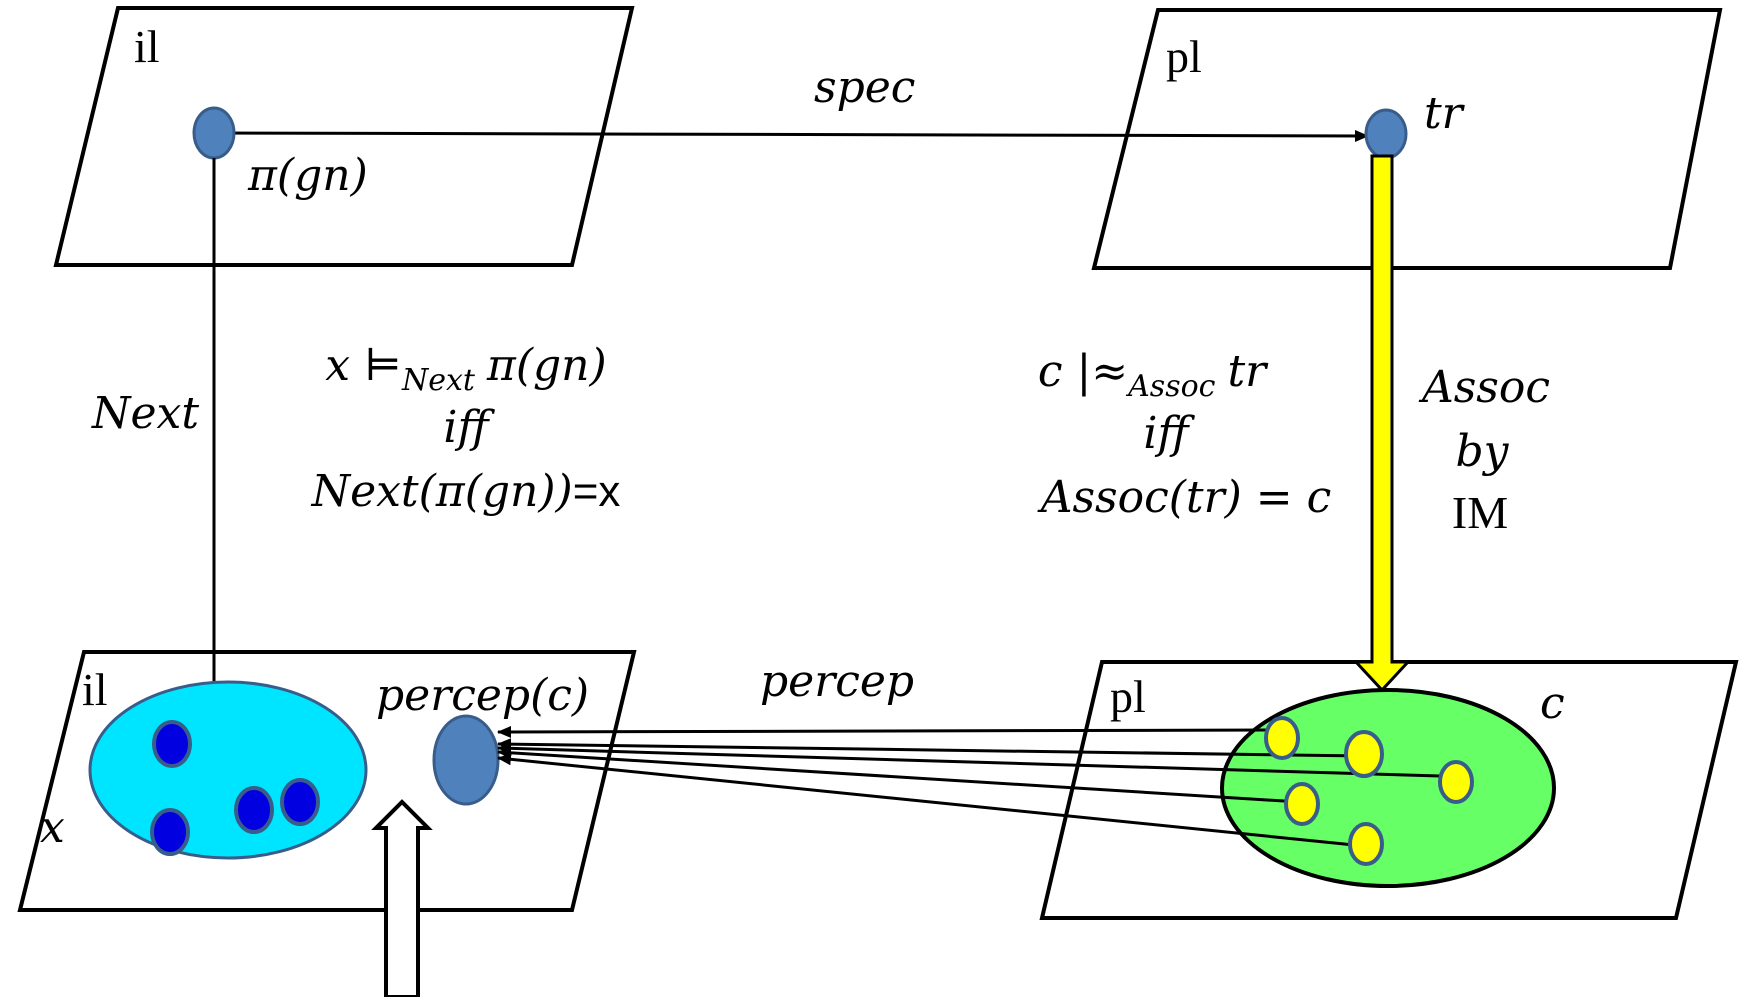 The width and height of the screenshot is (1739, 997). Describe the element at coordinates (465, 369) in the screenshot. I see `formula-next-line1: x ⊨Next π(gn)` at that location.